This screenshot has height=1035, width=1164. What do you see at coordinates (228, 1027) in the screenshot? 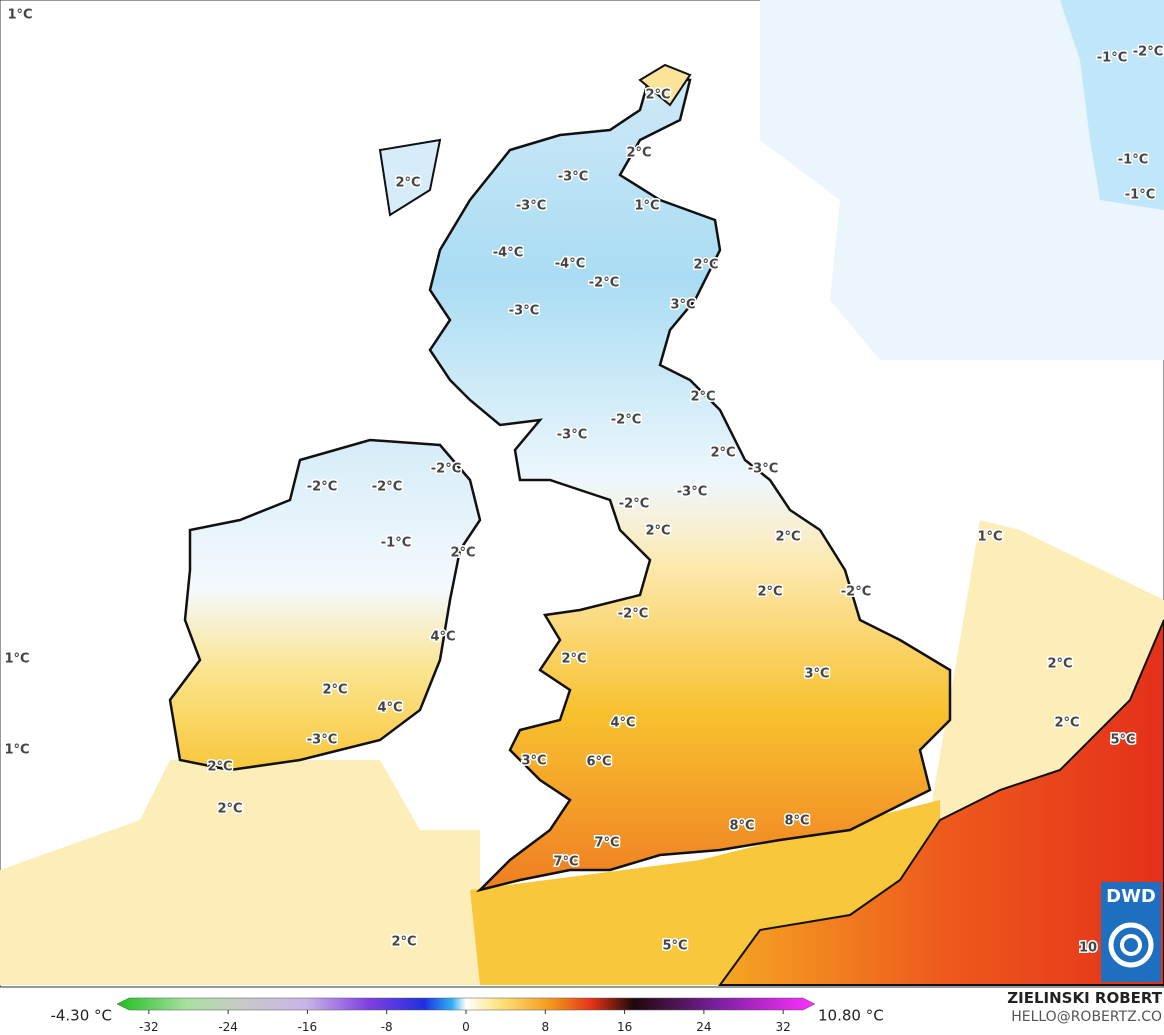
I see `colorbar-tick-label: -24` at bounding box center [228, 1027].